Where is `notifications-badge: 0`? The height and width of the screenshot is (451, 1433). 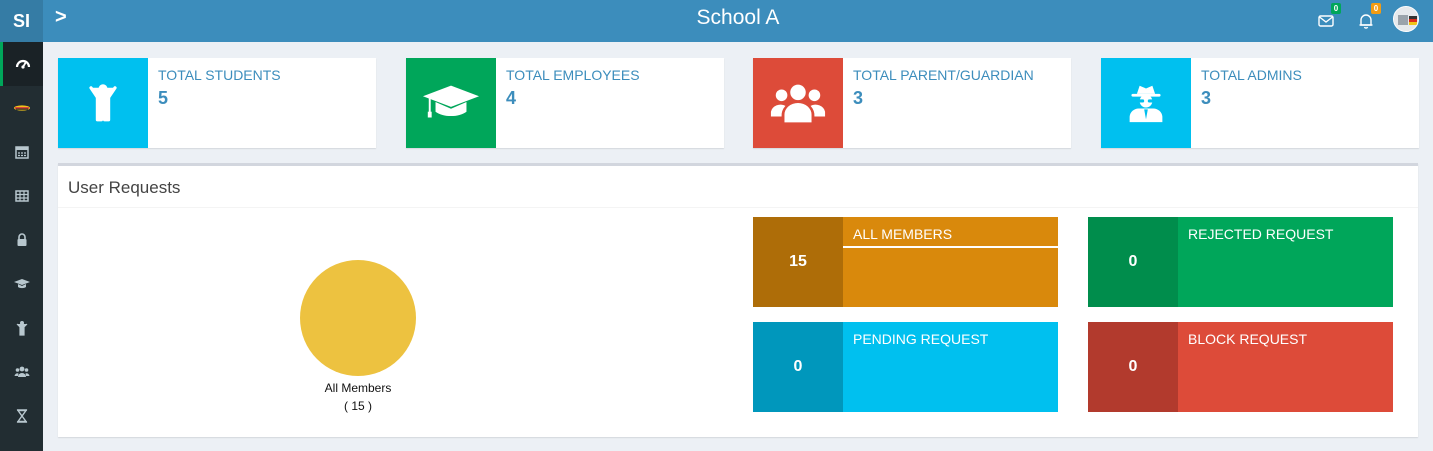 notifications-badge: 0 is located at coordinates (1376, 8).